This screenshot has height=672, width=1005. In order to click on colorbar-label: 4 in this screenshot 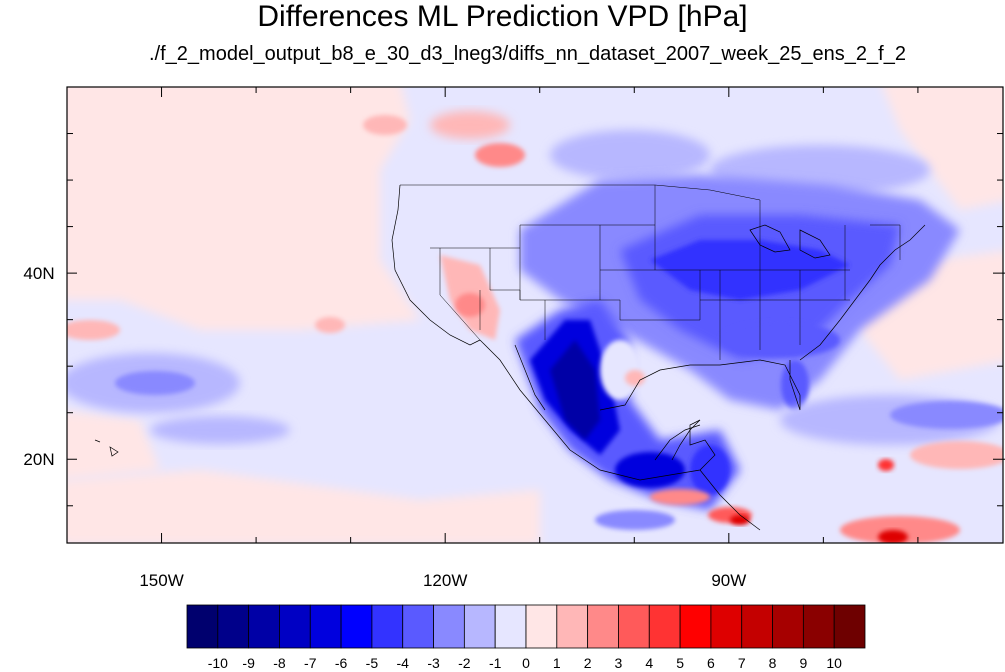, I will do `click(649, 663)`.